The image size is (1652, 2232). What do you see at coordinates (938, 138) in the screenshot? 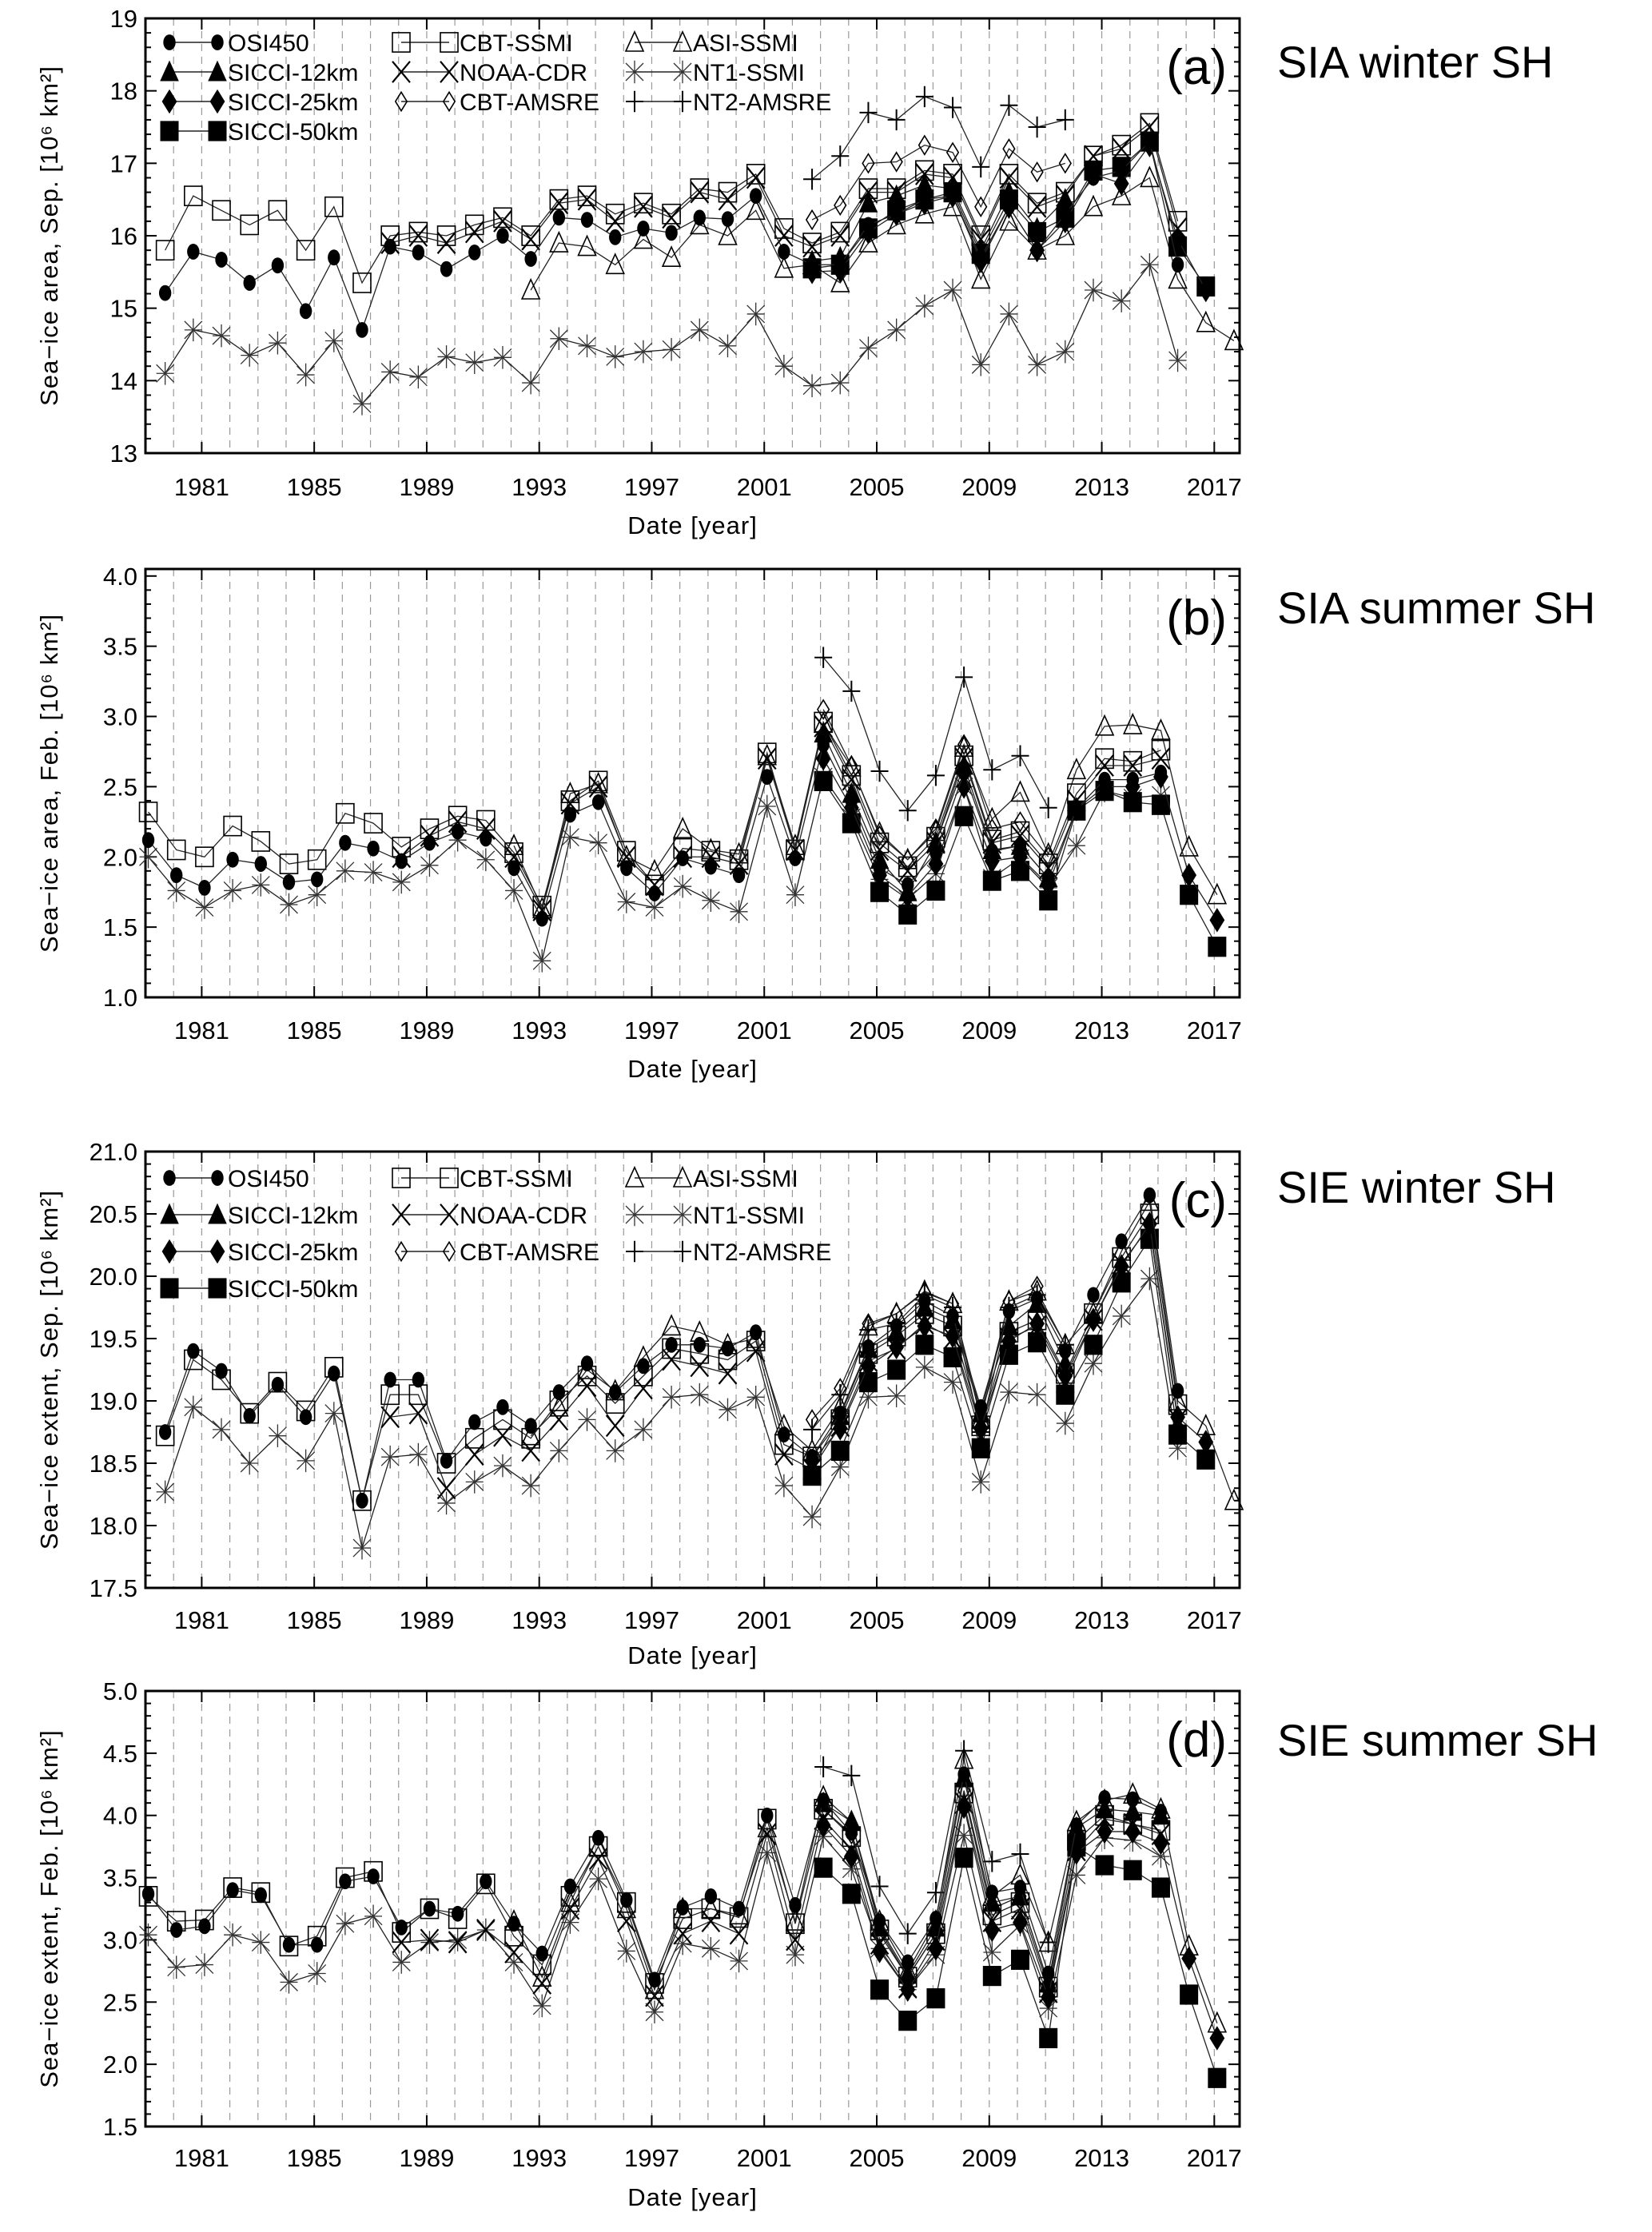
I see `series-line-nt2-amsre` at bounding box center [938, 138].